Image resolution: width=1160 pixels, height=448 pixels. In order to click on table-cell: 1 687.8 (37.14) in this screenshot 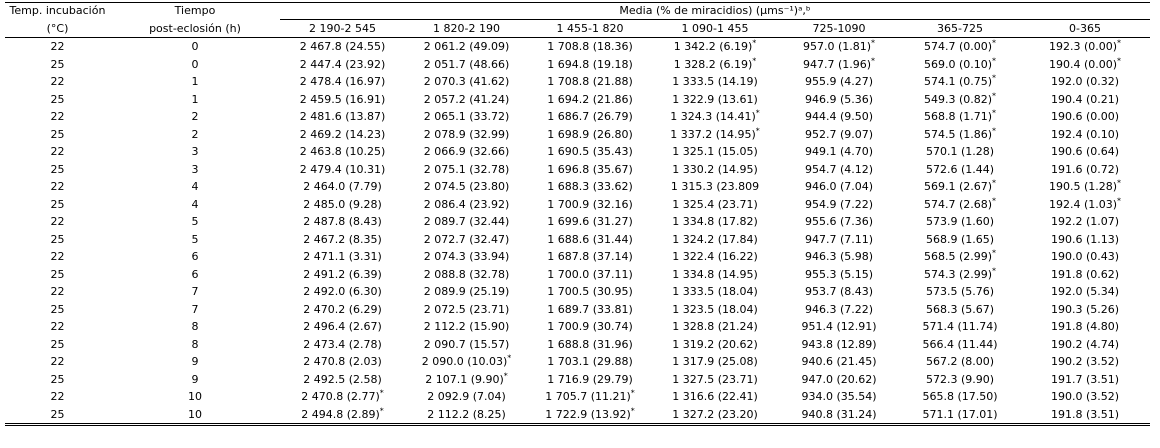, I will do `click(590, 256)`.